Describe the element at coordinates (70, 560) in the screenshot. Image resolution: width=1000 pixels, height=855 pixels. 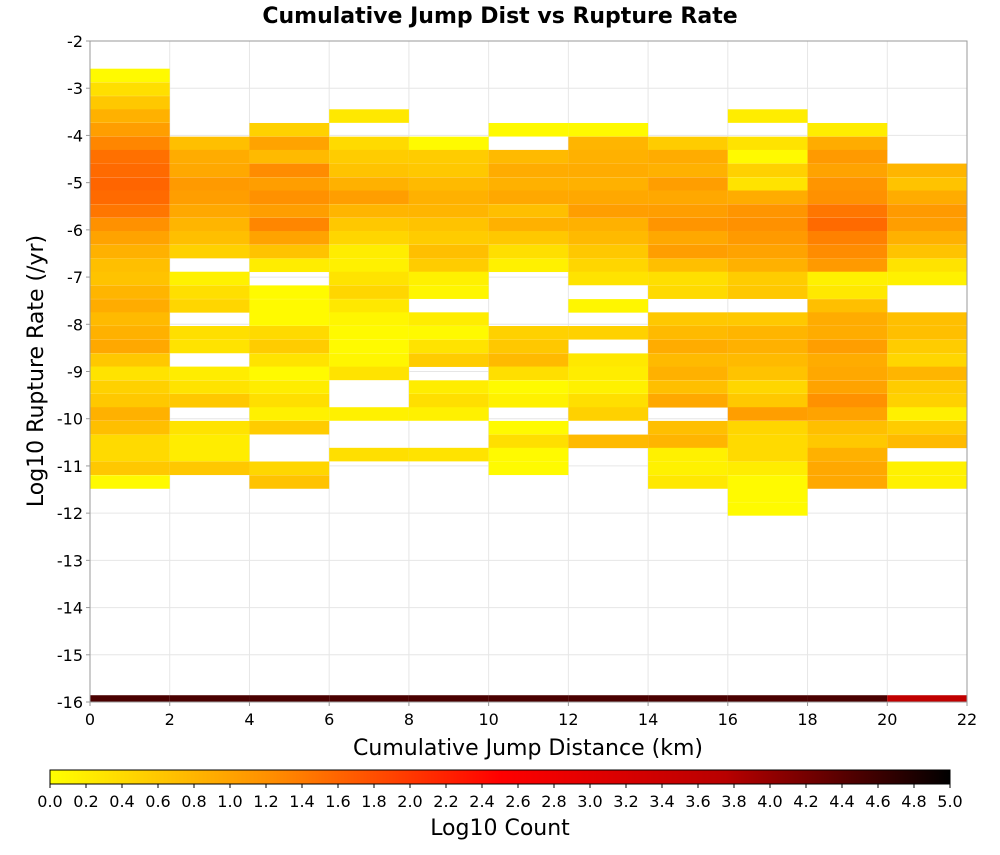
I see `y-tick-label: -13` at that location.